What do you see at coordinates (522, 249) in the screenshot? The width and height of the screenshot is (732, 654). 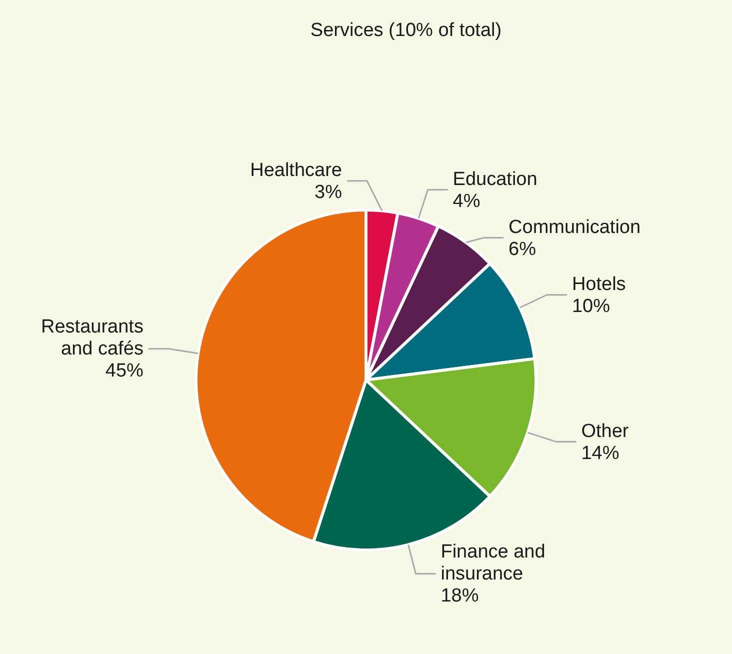 I see `data-label: 6%` at bounding box center [522, 249].